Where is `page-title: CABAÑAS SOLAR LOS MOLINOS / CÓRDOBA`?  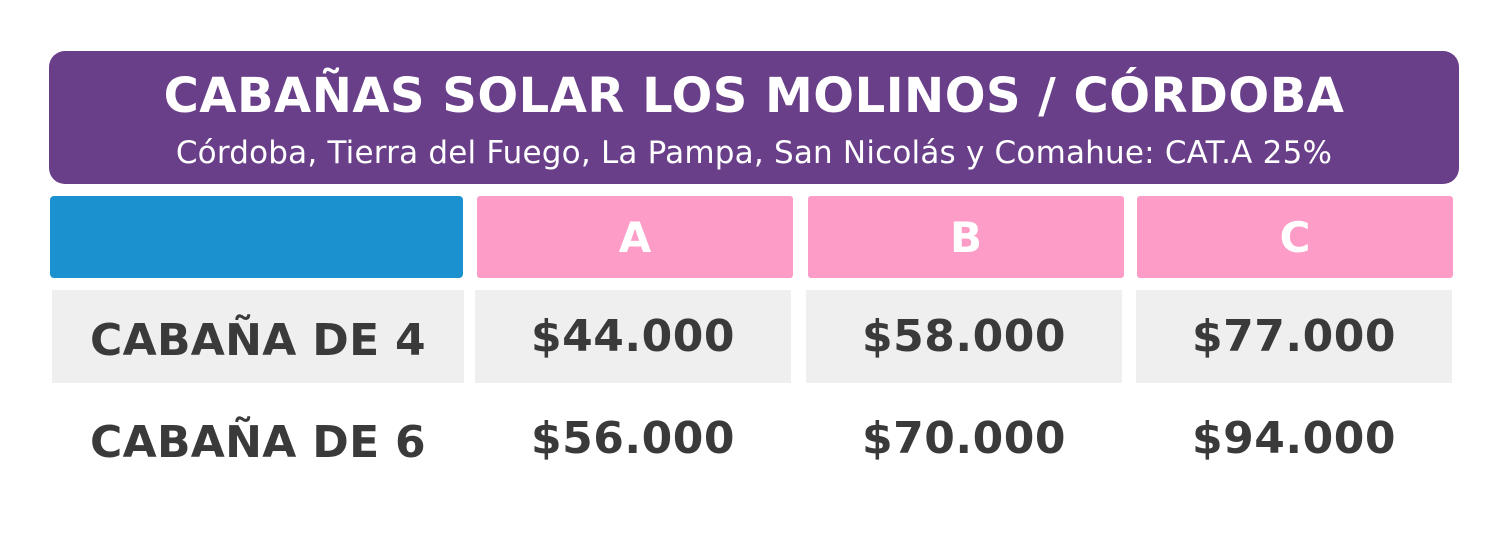
page-title: CABAÑAS SOLAR LOS MOLINOS / CÓRDOBA is located at coordinates (754, 96).